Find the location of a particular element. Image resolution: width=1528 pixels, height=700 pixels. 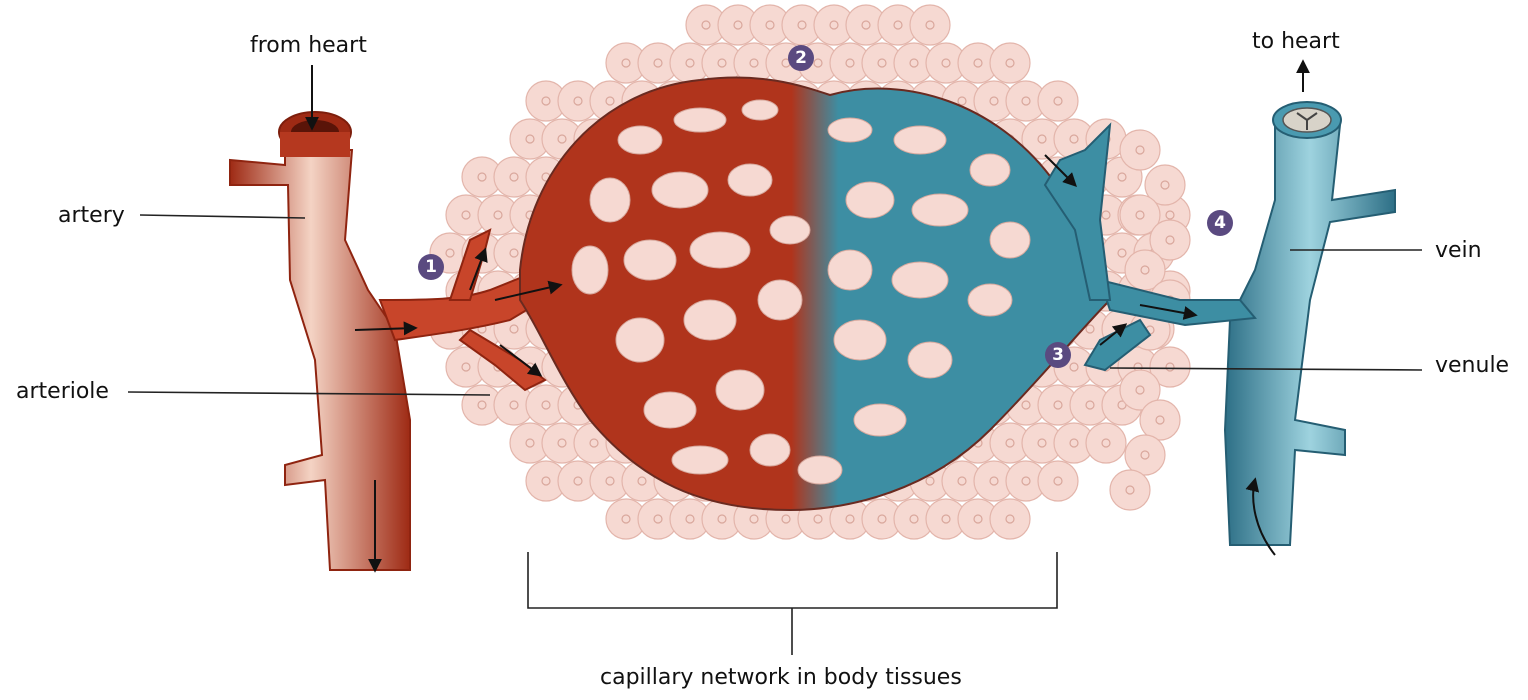

marker-2: 2 is located at coordinates (801, 58).